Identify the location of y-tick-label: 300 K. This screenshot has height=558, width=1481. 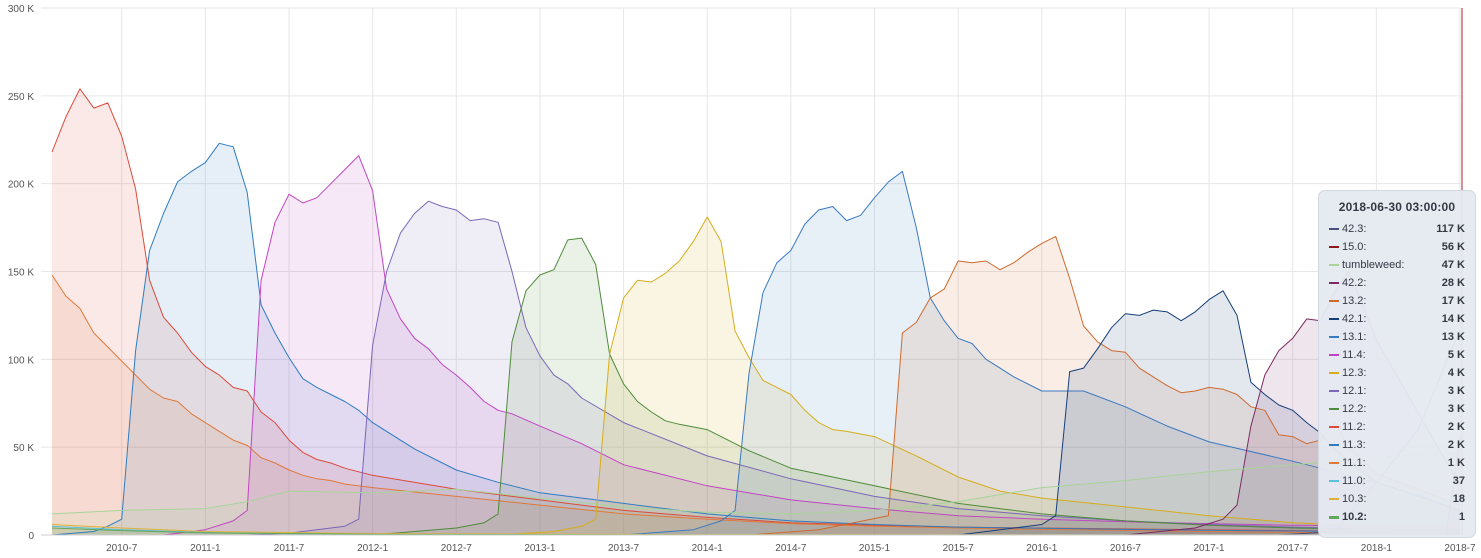
(21, 9).